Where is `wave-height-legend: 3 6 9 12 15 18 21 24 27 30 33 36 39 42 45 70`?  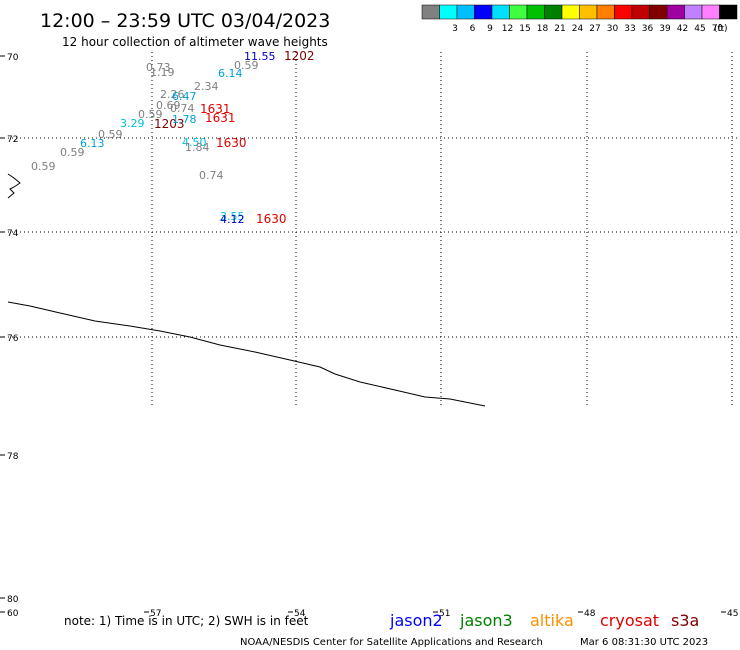 wave-height-legend: 3 6 9 12 15 18 21 24 27 30 33 36 39 42 45 70 is located at coordinates (579, 19).